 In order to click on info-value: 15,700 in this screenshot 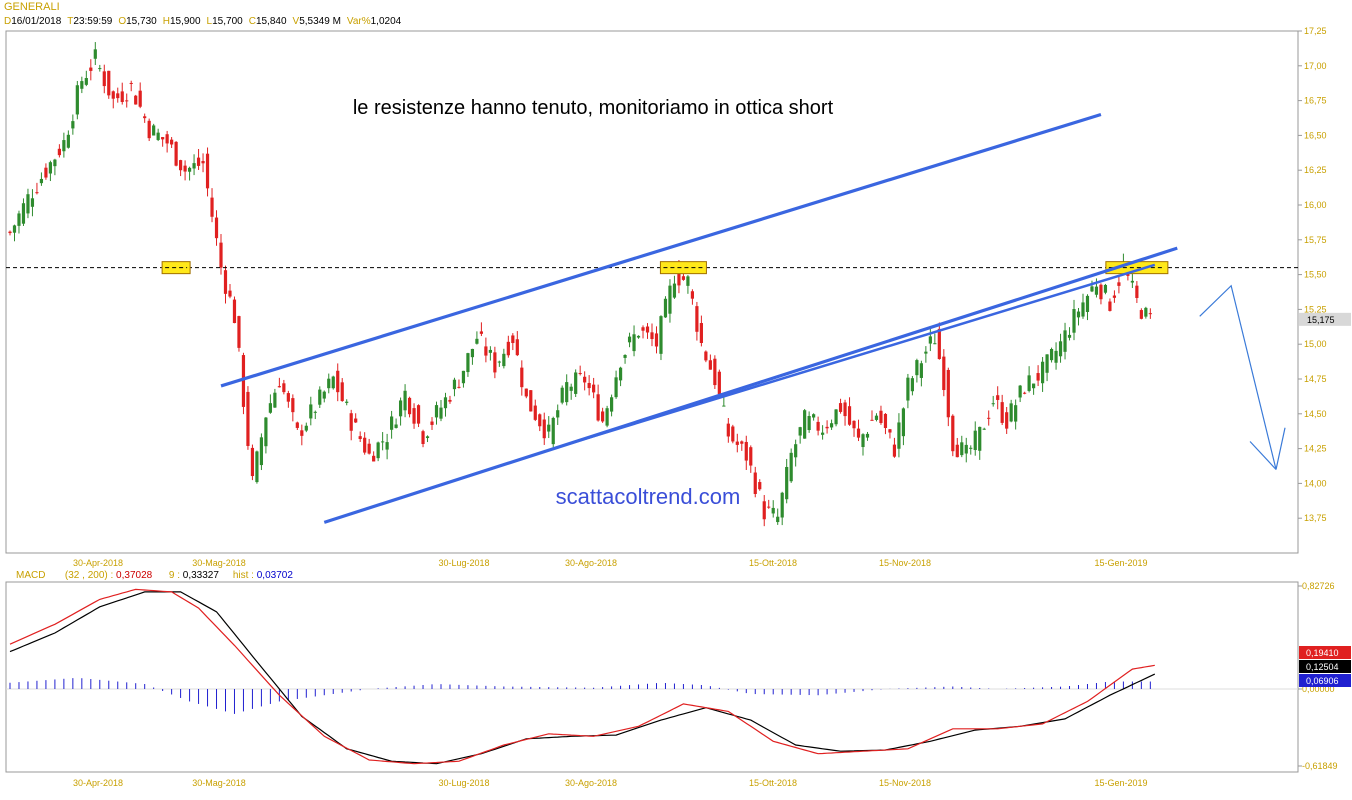, I will do `click(227, 21)`.